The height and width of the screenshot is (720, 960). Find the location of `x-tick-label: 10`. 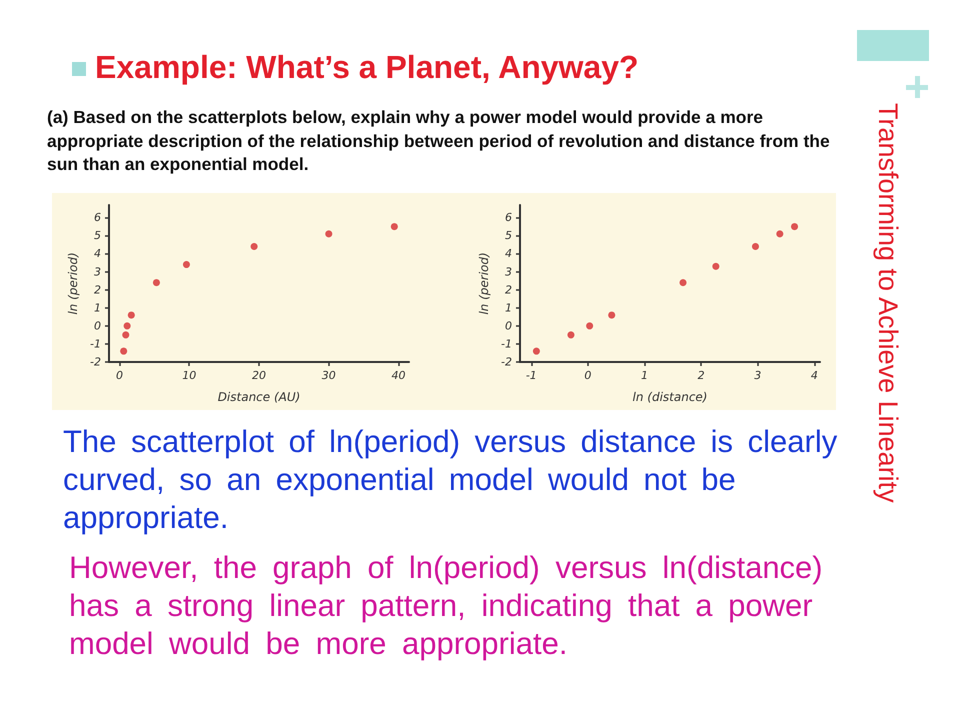

x-tick-label: 10 is located at coordinates (189, 375).